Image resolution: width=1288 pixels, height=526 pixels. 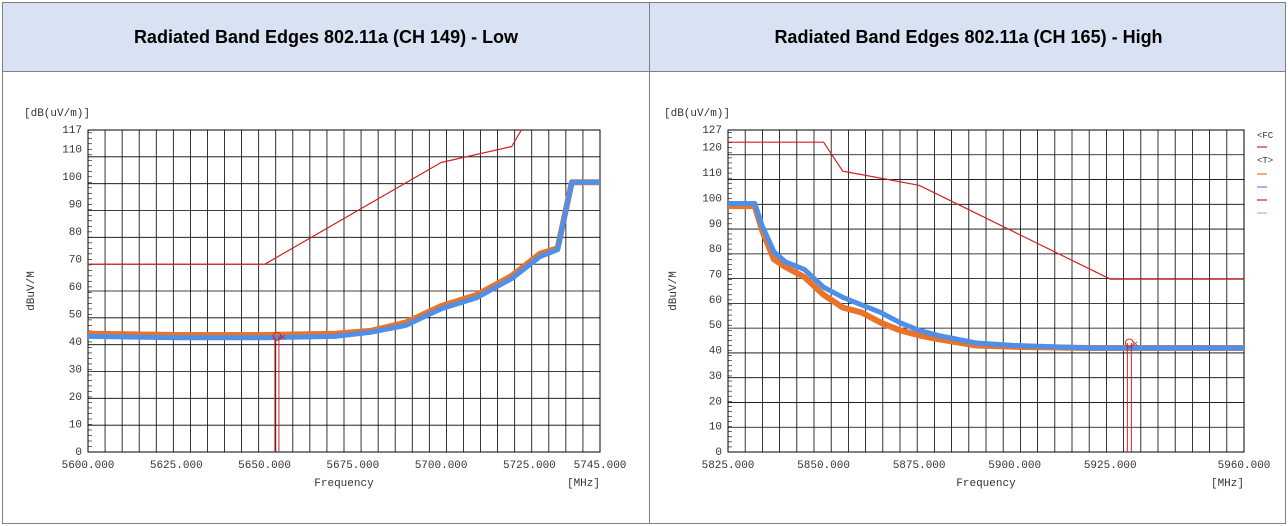 I want to click on x-tick-label: 5625.000, so click(x=176, y=466).